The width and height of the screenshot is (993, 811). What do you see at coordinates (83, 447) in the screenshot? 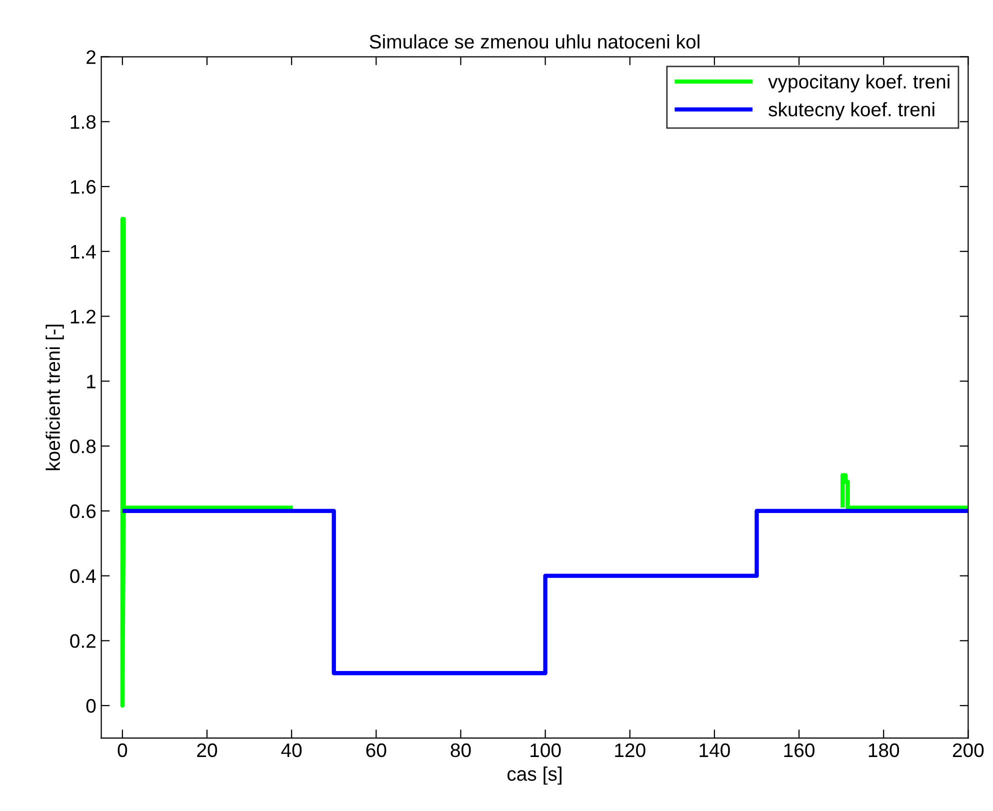
I see `y-tick-label: 0.8` at bounding box center [83, 447].